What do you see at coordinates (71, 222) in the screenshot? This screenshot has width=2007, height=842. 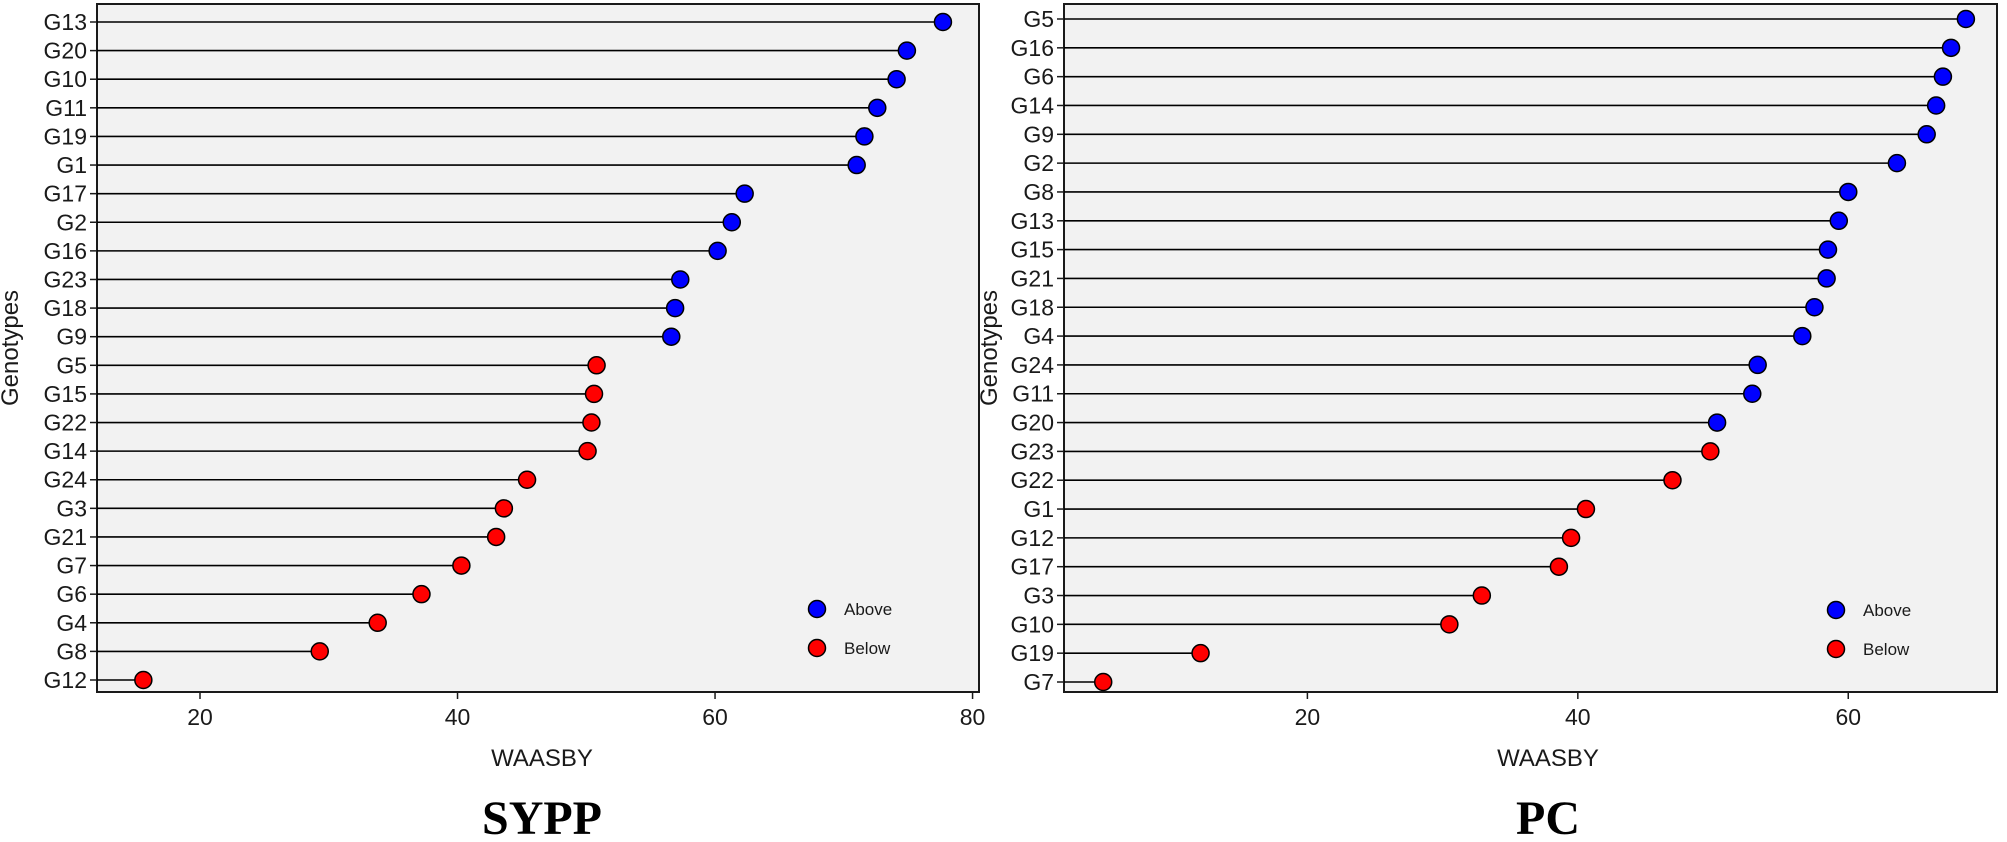 I see `y-tick-label: G2` at bounding box center [71, 222].